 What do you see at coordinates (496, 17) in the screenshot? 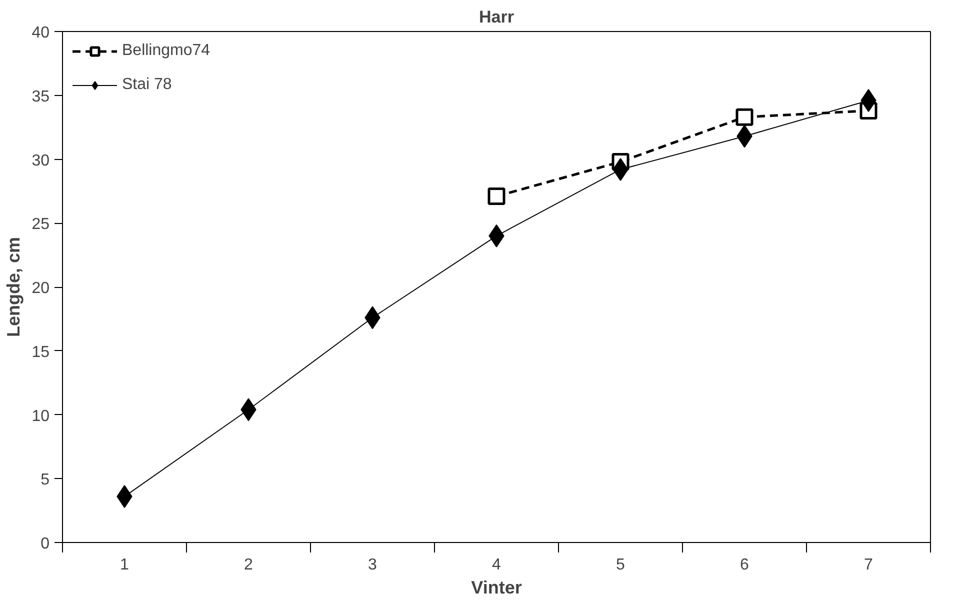
I see `chart-title: Harr` at bounding box center [496, 17].